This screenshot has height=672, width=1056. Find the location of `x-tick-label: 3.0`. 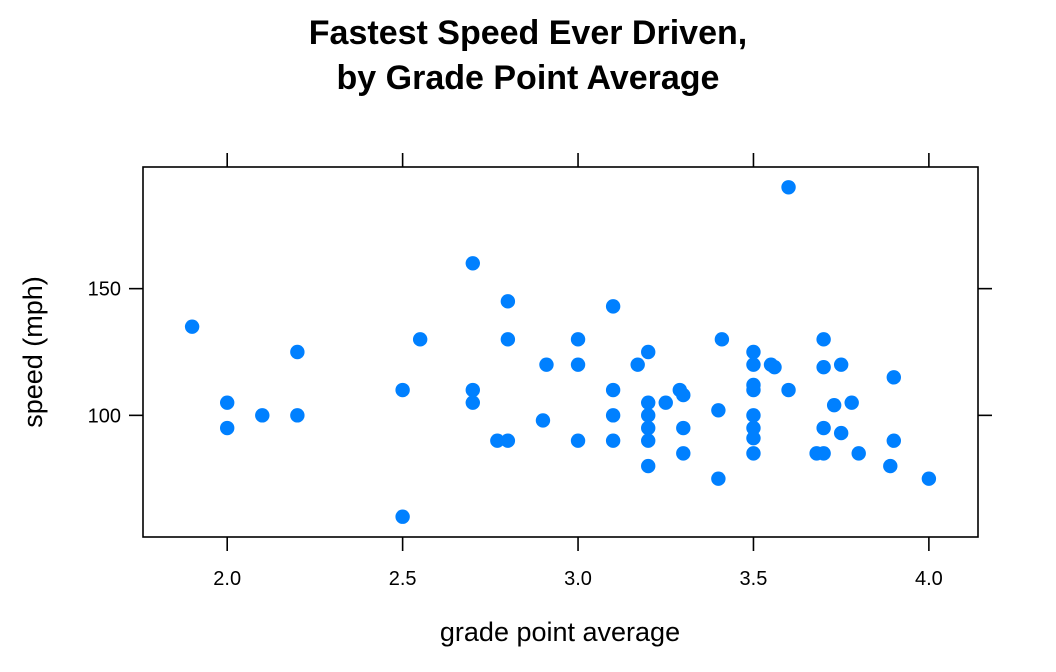

x-tick-label: 3.0 is located at coordinates (578, 579).